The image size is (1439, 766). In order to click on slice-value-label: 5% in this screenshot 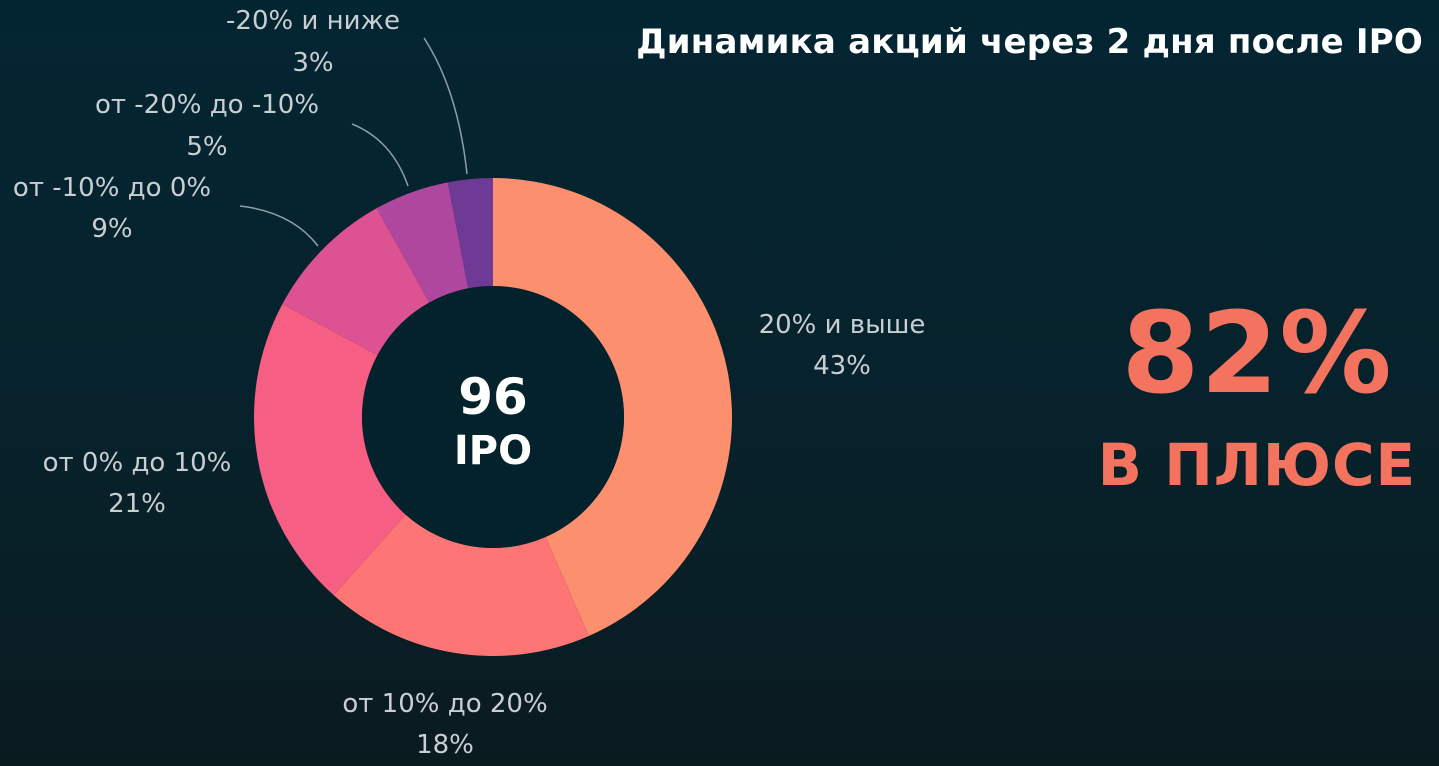, I will do `click(206, 147)`.